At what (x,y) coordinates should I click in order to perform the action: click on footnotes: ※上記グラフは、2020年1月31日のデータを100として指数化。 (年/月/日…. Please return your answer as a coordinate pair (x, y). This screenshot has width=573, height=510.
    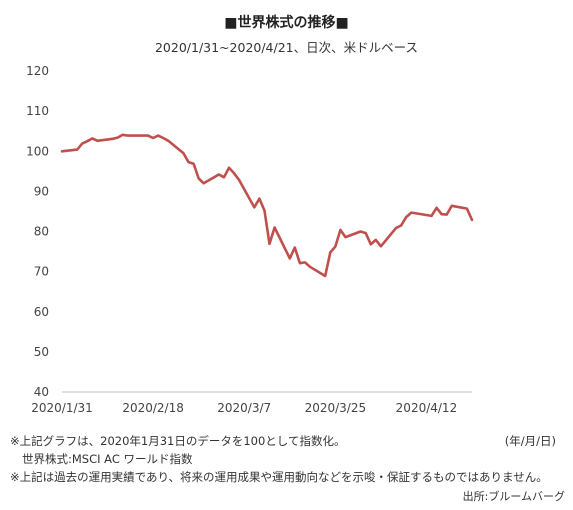
    Looking at the image, I should click on (290, 459).